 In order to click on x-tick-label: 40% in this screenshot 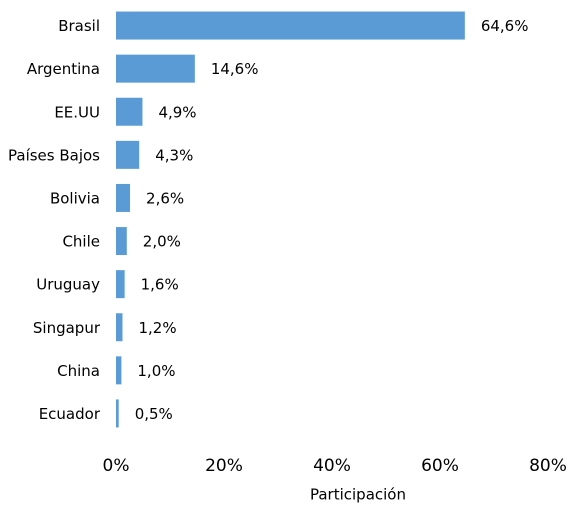, I will do `click(332, 466)`.